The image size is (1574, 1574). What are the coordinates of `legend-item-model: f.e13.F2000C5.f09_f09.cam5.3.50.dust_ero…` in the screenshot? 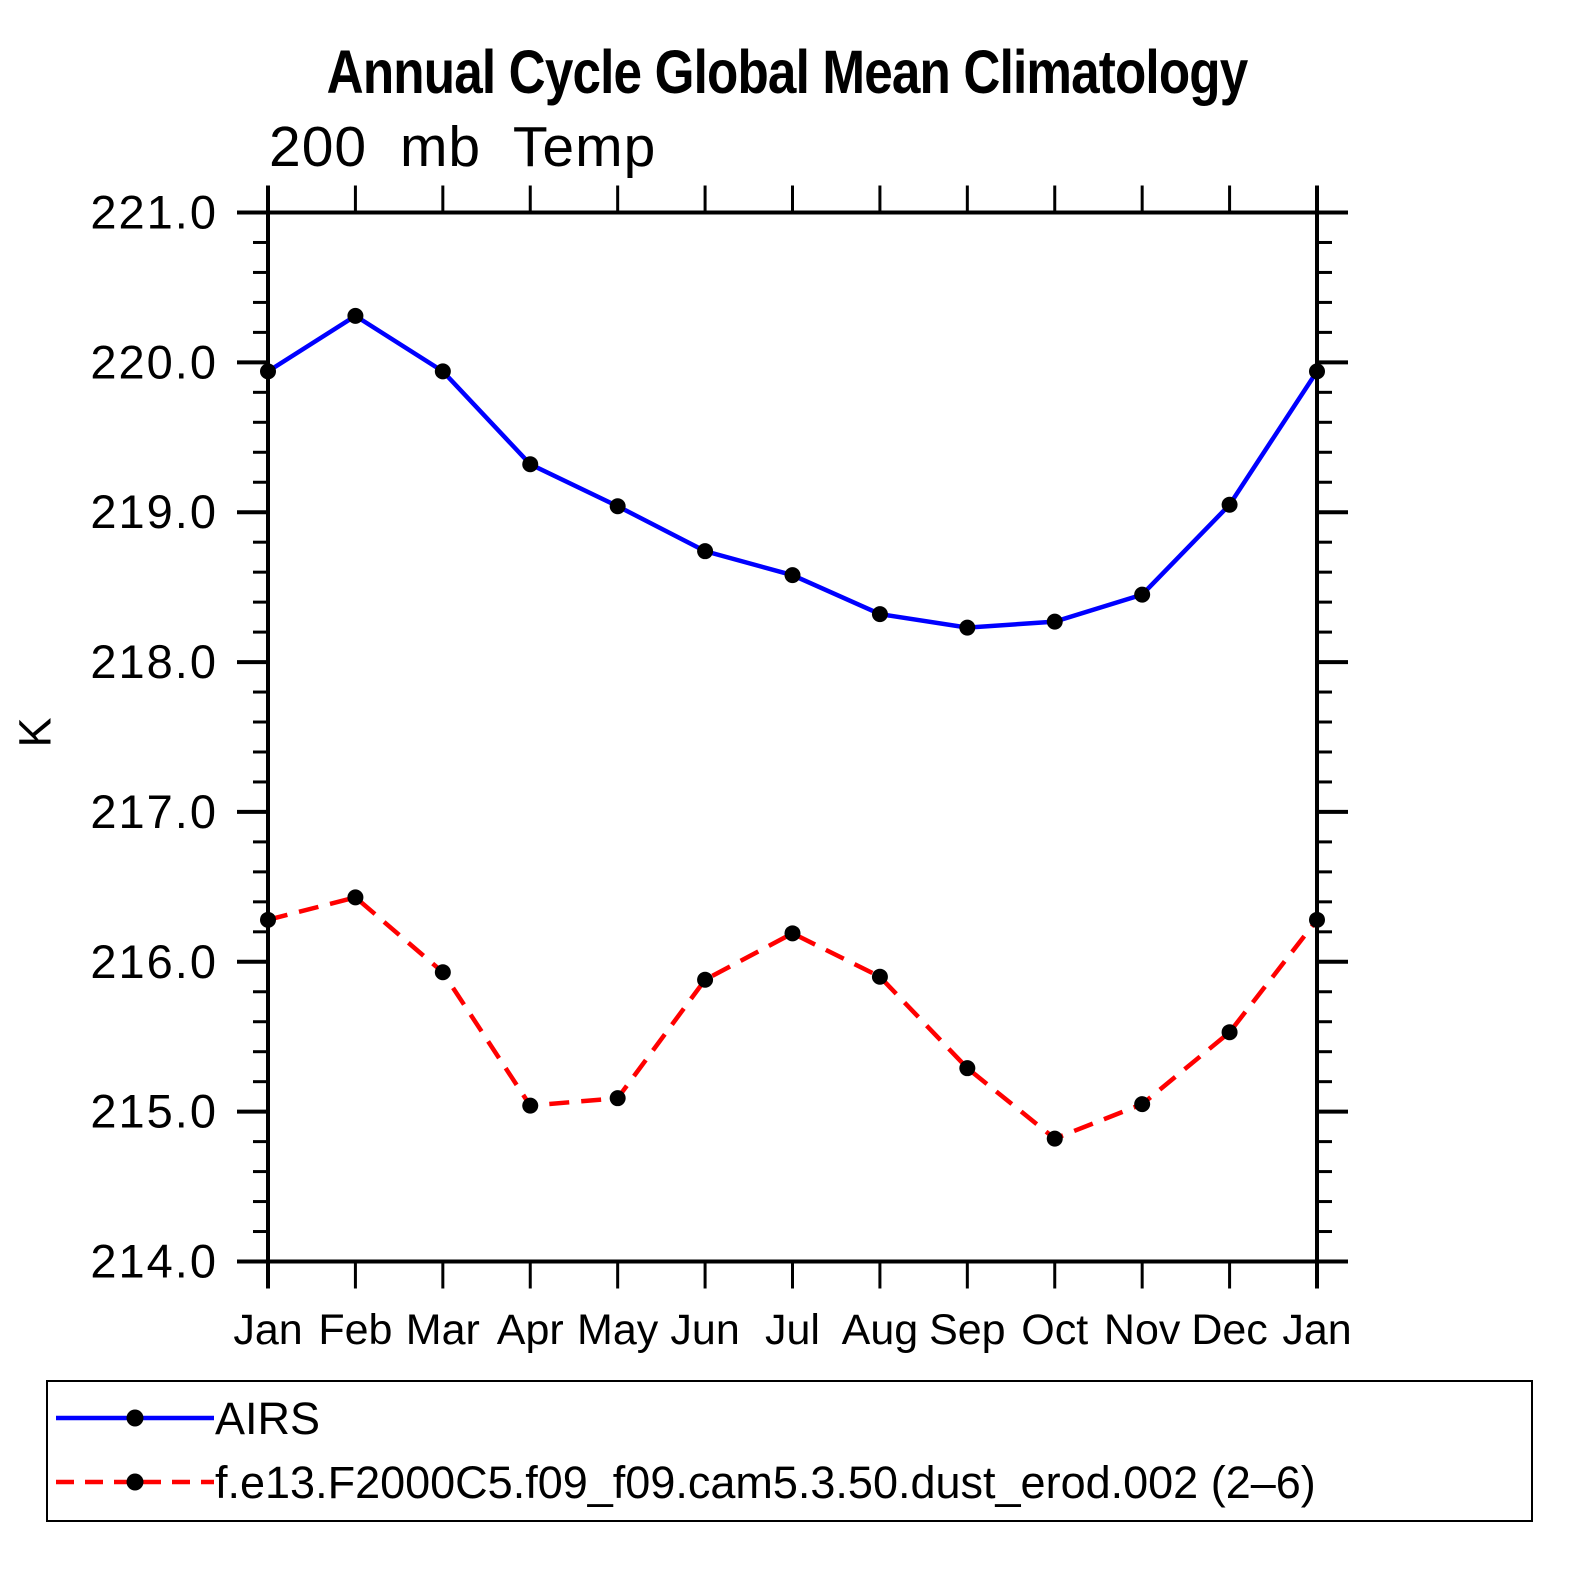 It's located at (789, 1482).